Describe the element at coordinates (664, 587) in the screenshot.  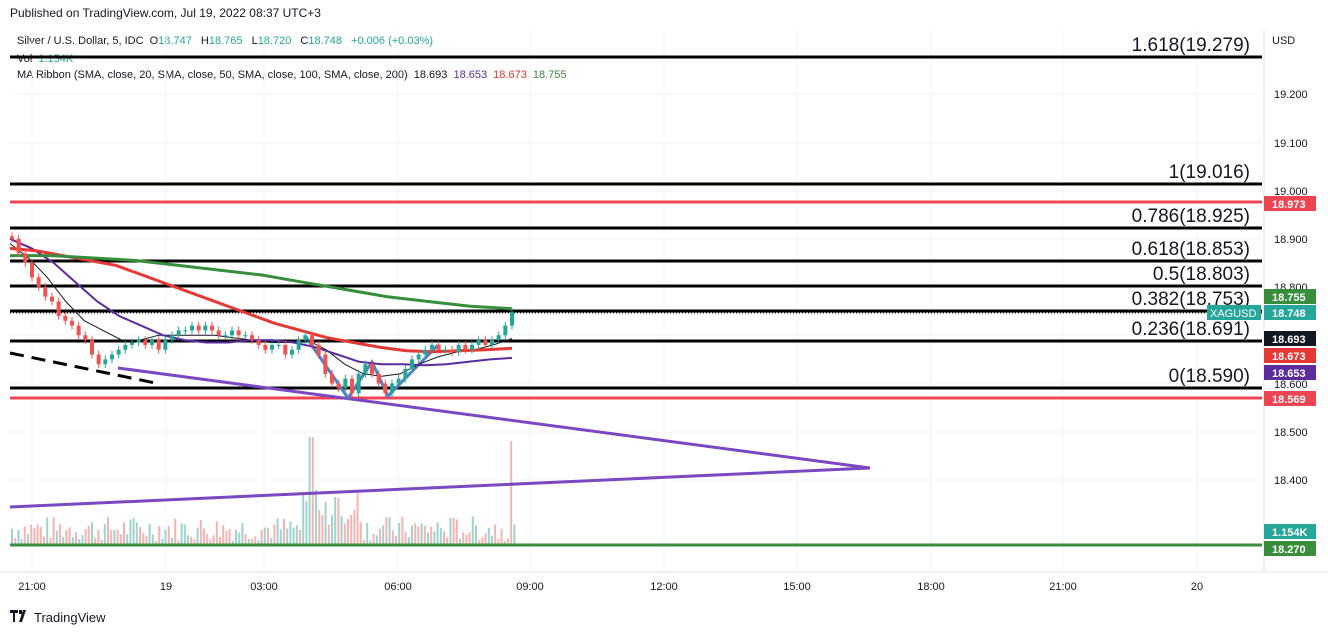
I see `time-tick-label: 12:00` at that location.